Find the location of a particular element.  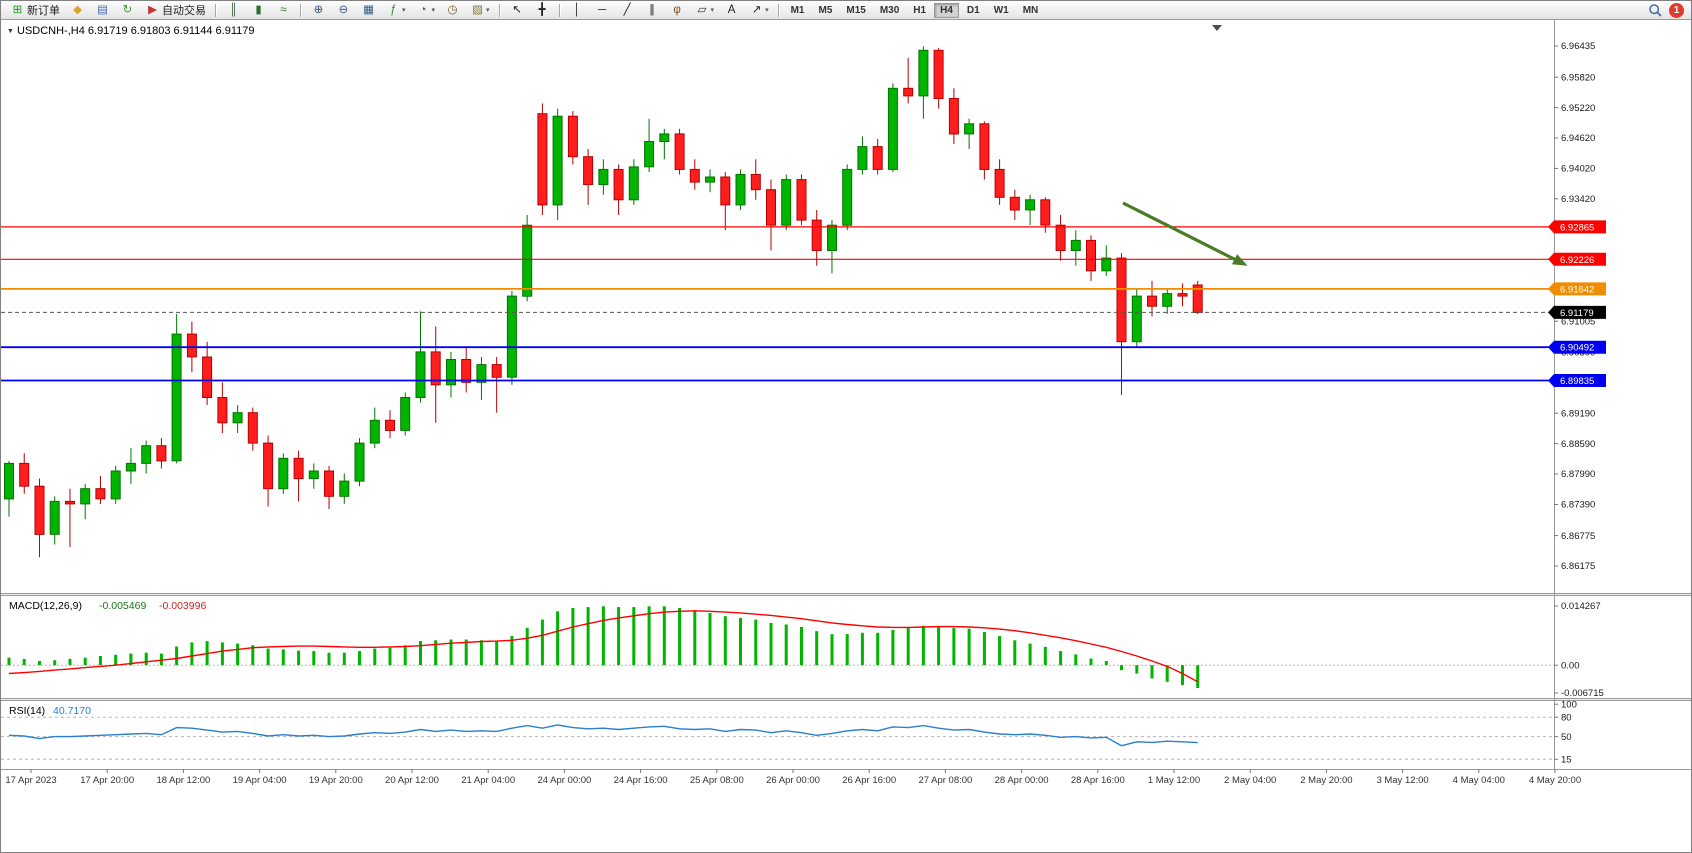

bar-chart-icon: ║ is located at coordinates (233, 10).